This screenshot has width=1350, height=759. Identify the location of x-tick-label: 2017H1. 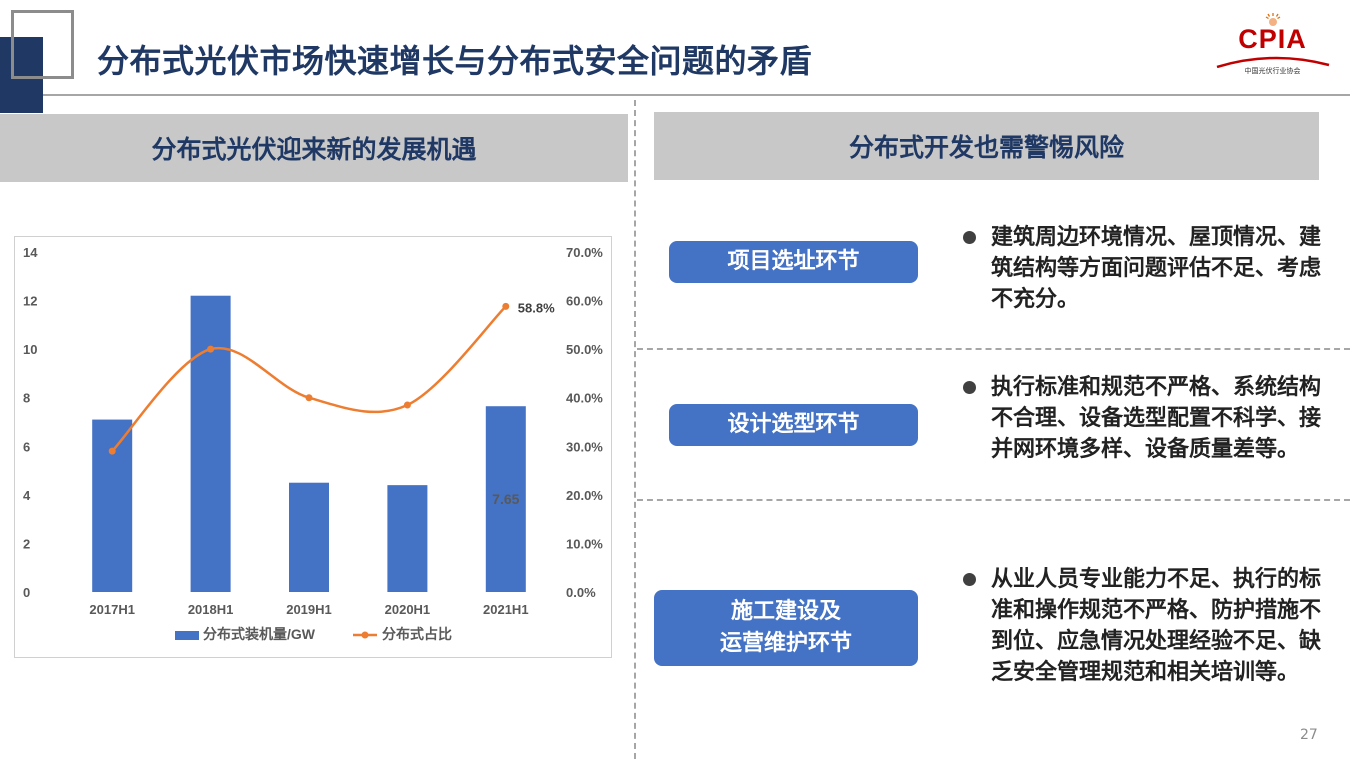
(112, 609).